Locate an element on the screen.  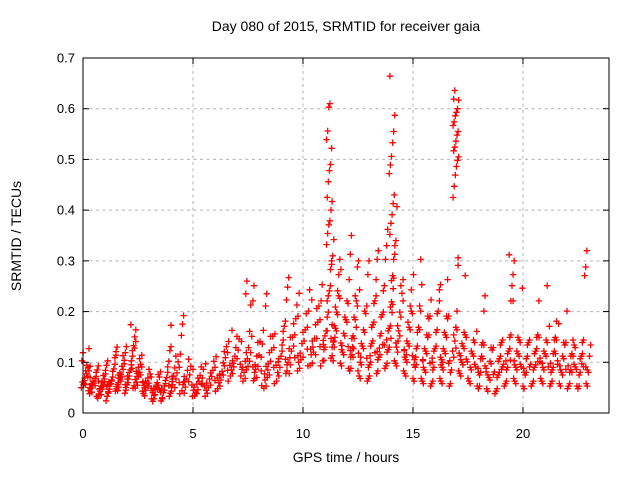
y-tick-label: 0.2 is located at coordinates (66, 311).